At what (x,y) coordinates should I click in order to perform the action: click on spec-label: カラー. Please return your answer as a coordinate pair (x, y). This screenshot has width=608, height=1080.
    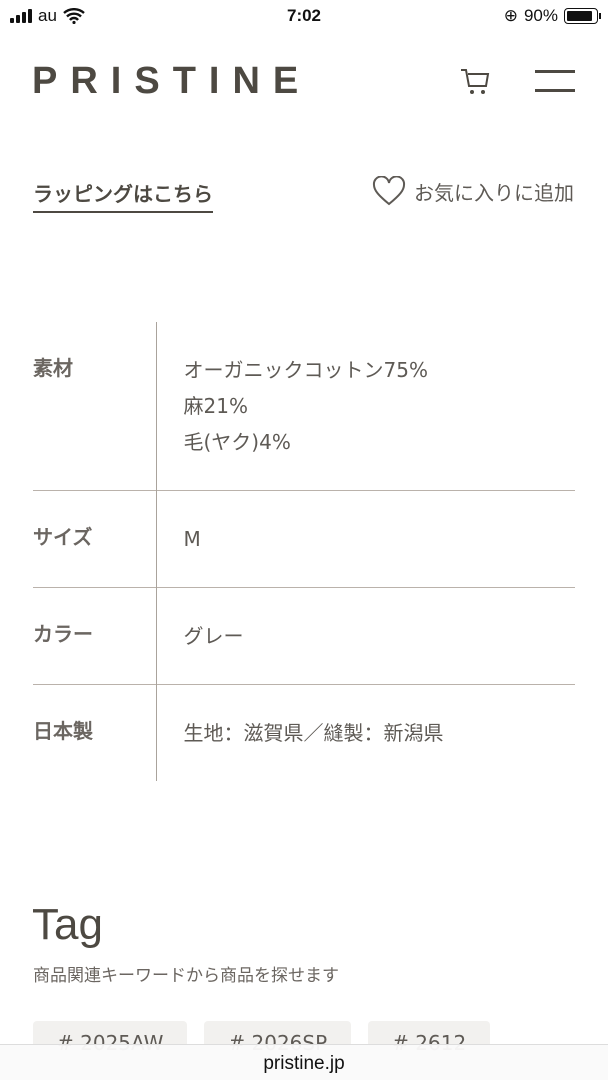
    Looking at the image, I should click on (95, 636).